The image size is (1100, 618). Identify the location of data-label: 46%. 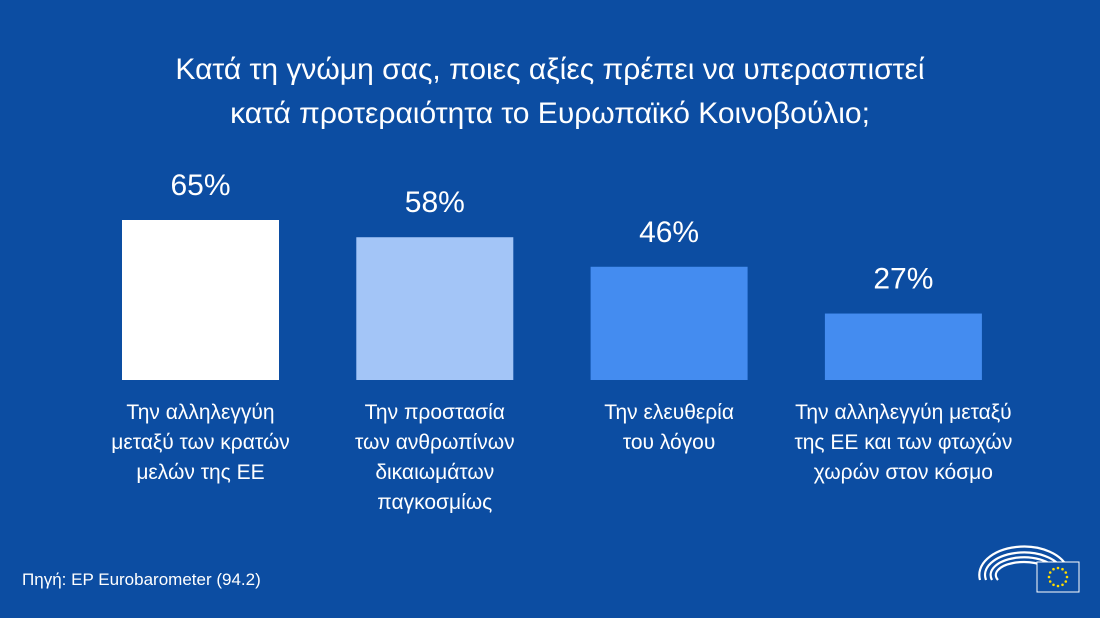
(669, 232).